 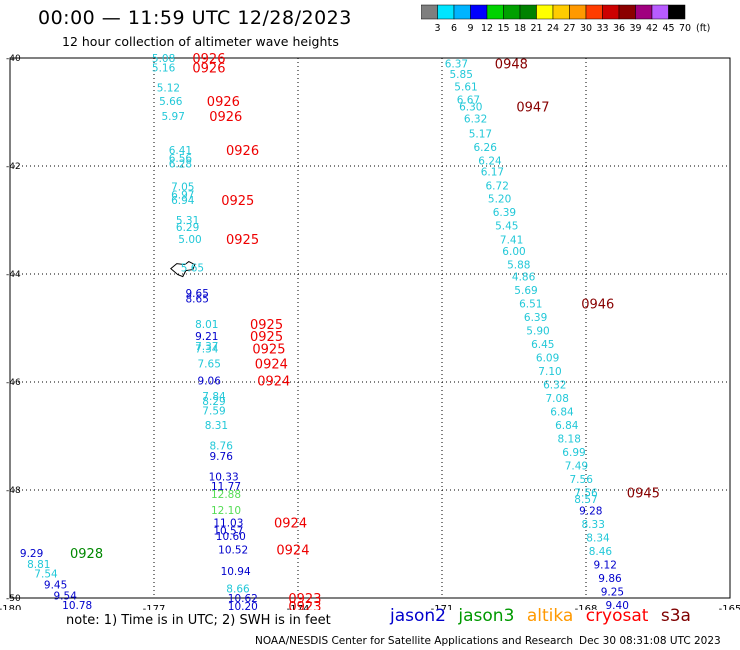 What do you see at coordinates (487, 28) in the screenshot?
I see `legend-bin-label: 12` at bounding box center [487, 28].